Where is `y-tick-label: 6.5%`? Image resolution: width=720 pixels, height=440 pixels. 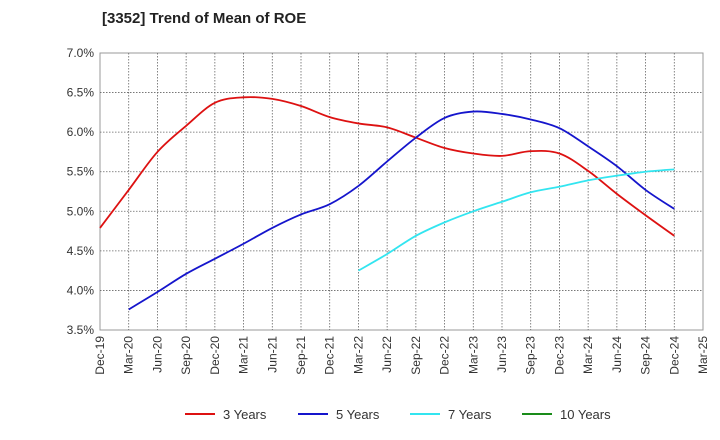 y-tick-label: 6.5% is located at coordinates (81, 93).